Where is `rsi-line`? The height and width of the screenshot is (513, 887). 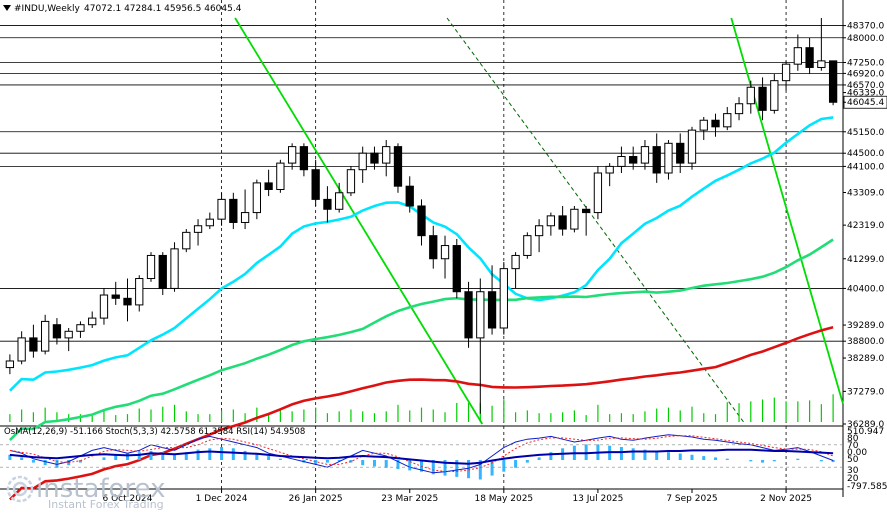
rsi-line is located at coordinates (421, 456).